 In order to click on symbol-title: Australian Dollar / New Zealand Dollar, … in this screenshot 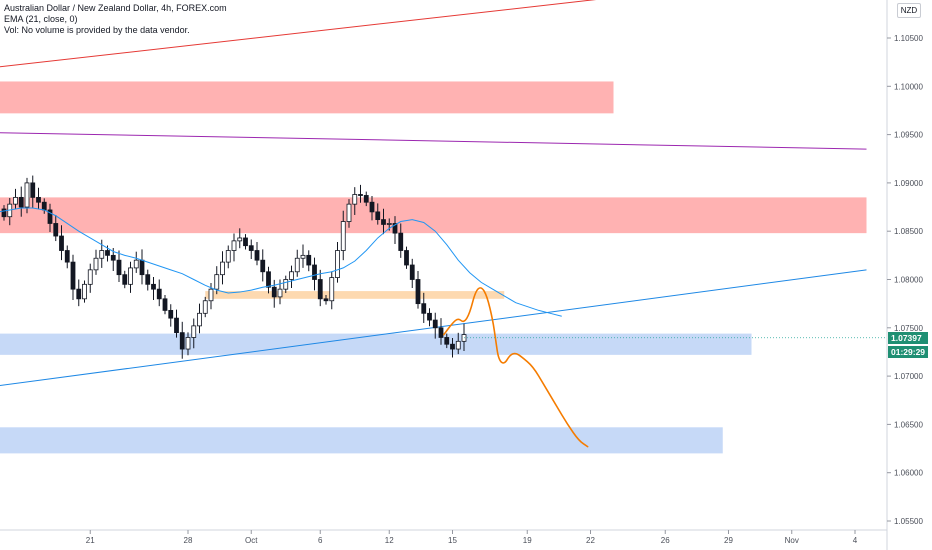, I will do `click(115, 8)`.